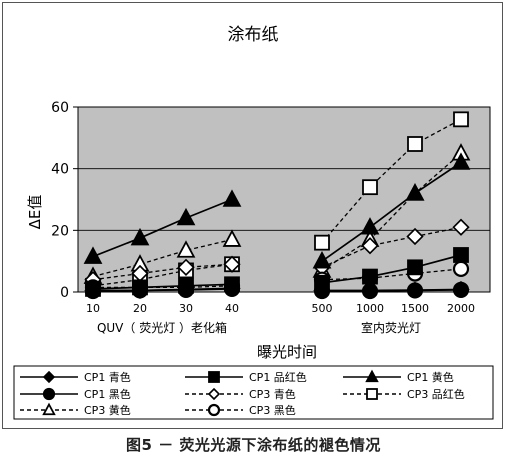  I want to click on x-tick-label: 40, so click(232, 308).